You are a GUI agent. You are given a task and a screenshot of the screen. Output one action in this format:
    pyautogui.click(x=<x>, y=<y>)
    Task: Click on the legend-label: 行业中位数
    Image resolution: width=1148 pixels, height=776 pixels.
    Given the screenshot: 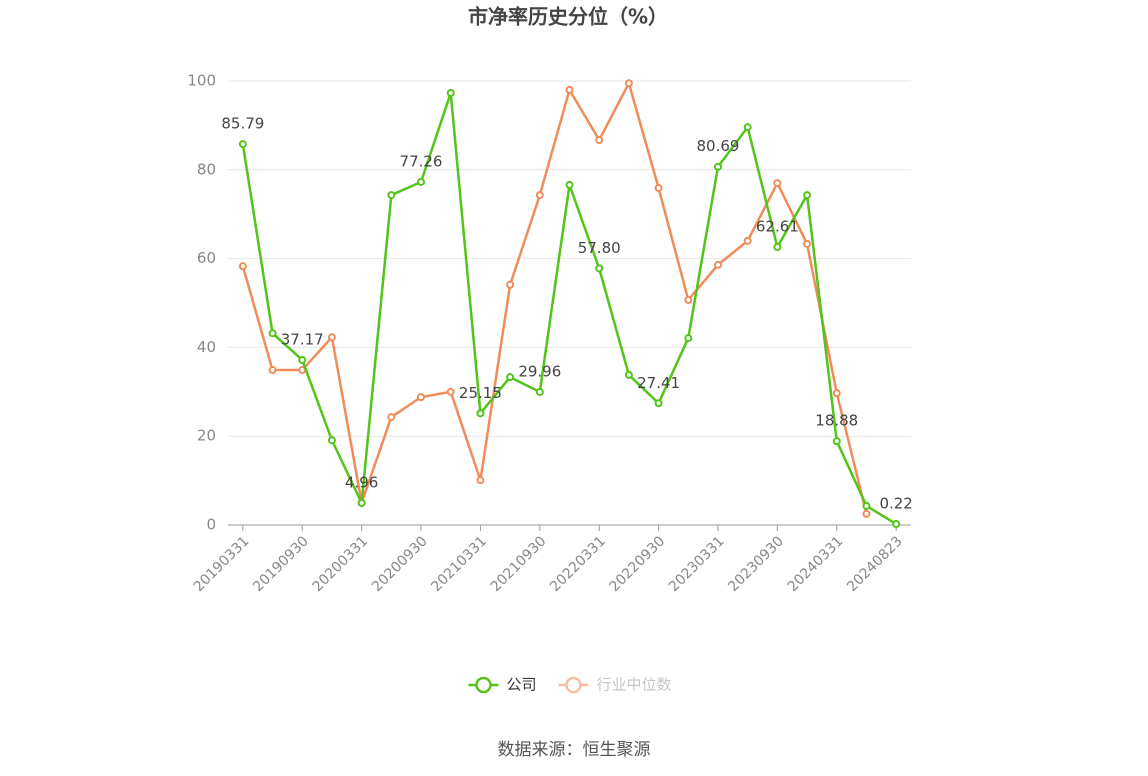 What is the action you would take?
    pyautogui.click(x=634, y=685)
    